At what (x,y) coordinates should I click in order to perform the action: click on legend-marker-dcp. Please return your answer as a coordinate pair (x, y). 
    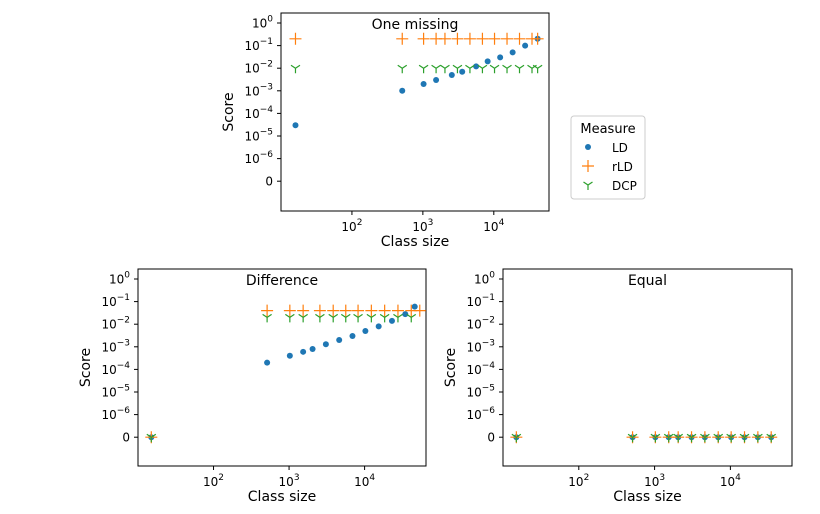
    Looking at the image, I should click on (588, 185).